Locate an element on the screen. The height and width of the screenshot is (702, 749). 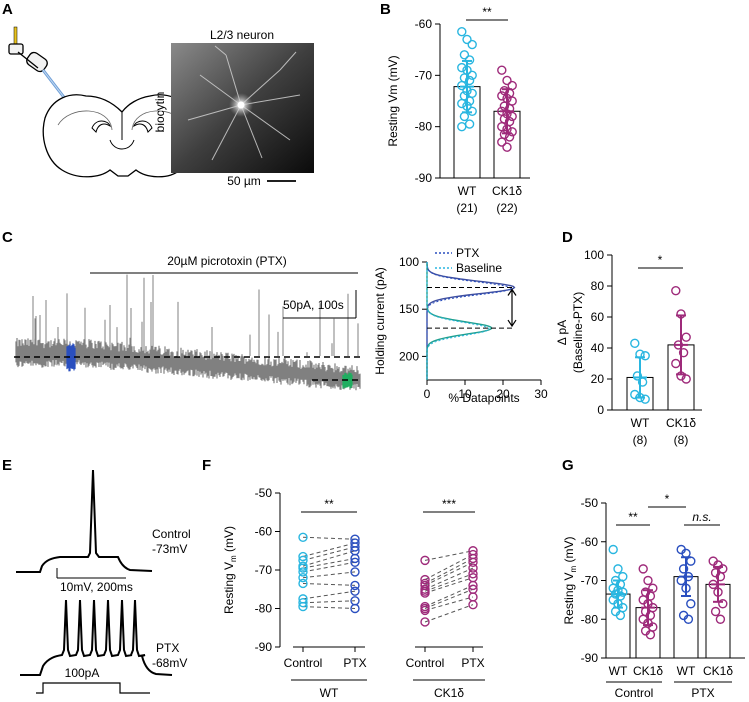
n-count-label: (8) is located at coordinates (681, 440).